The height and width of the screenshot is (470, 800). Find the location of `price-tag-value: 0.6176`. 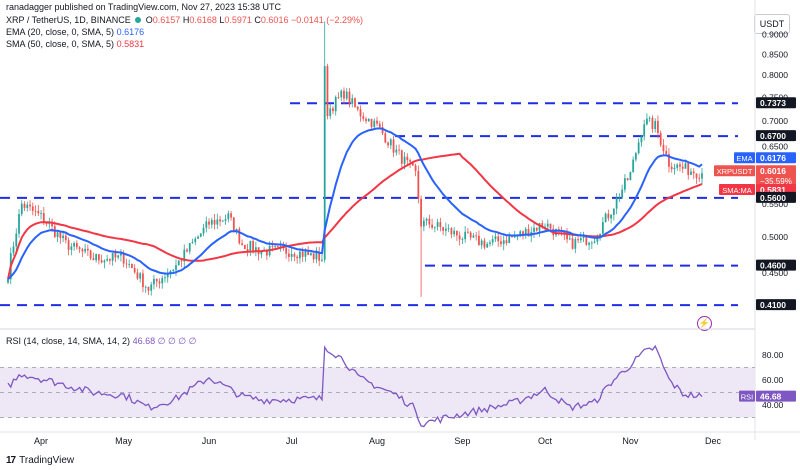

price-tag-value: 0.6176 is located at coordinates (773, 158).